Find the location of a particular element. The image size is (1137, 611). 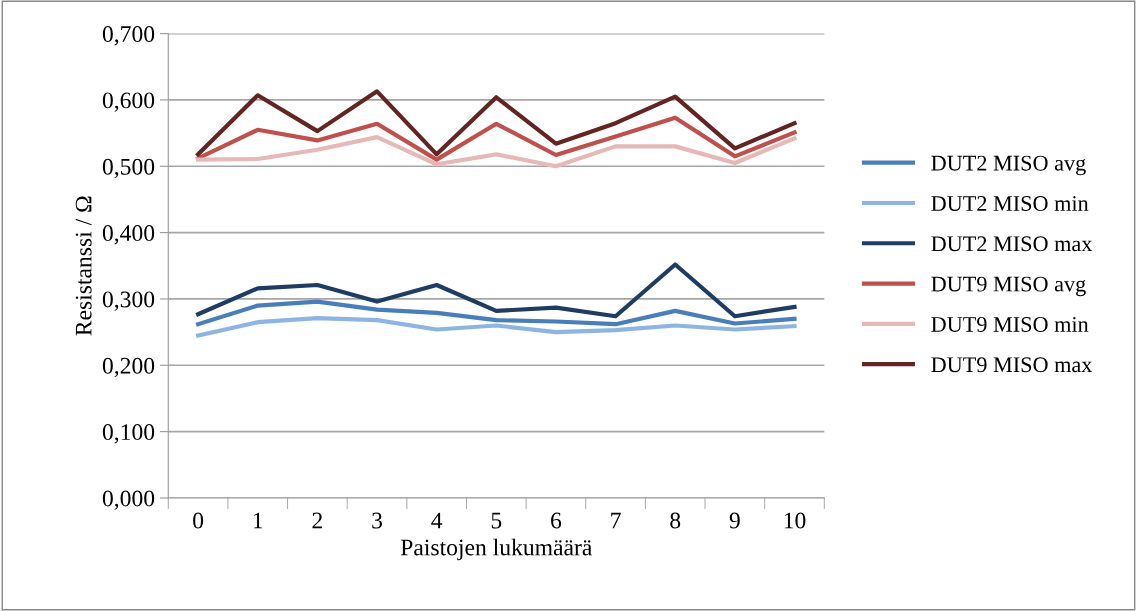

x-tick-label: 3 is located at coordinates (377, 520).